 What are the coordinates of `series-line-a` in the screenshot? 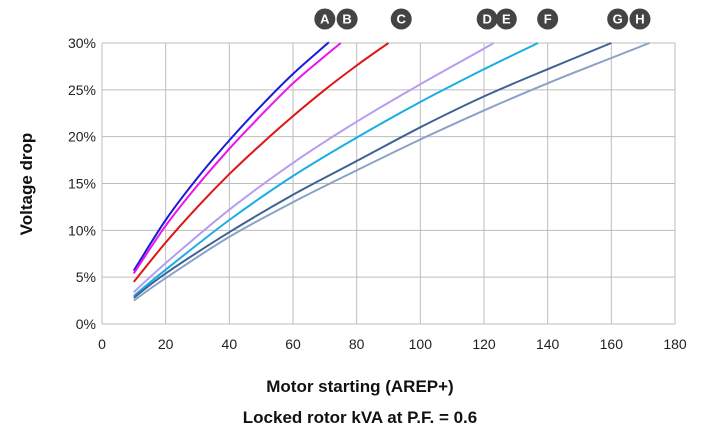 It's located at (231, 156).